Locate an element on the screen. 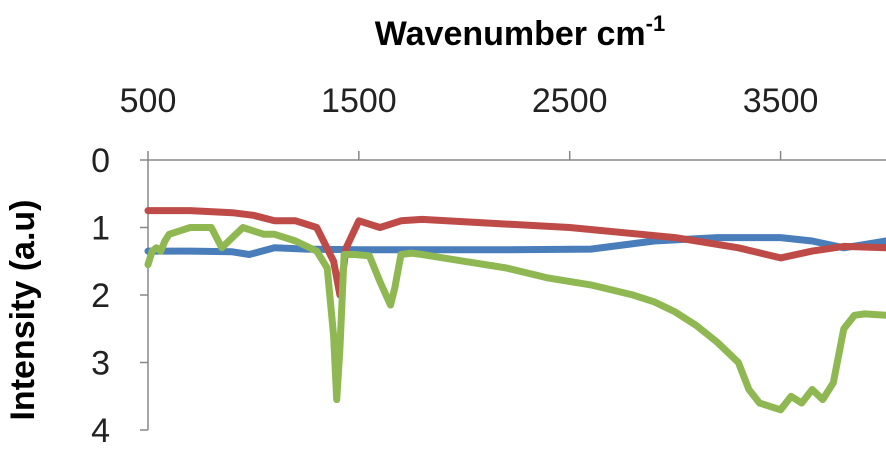  x-tick-label: 3500 is located at coordinates (781, 101).